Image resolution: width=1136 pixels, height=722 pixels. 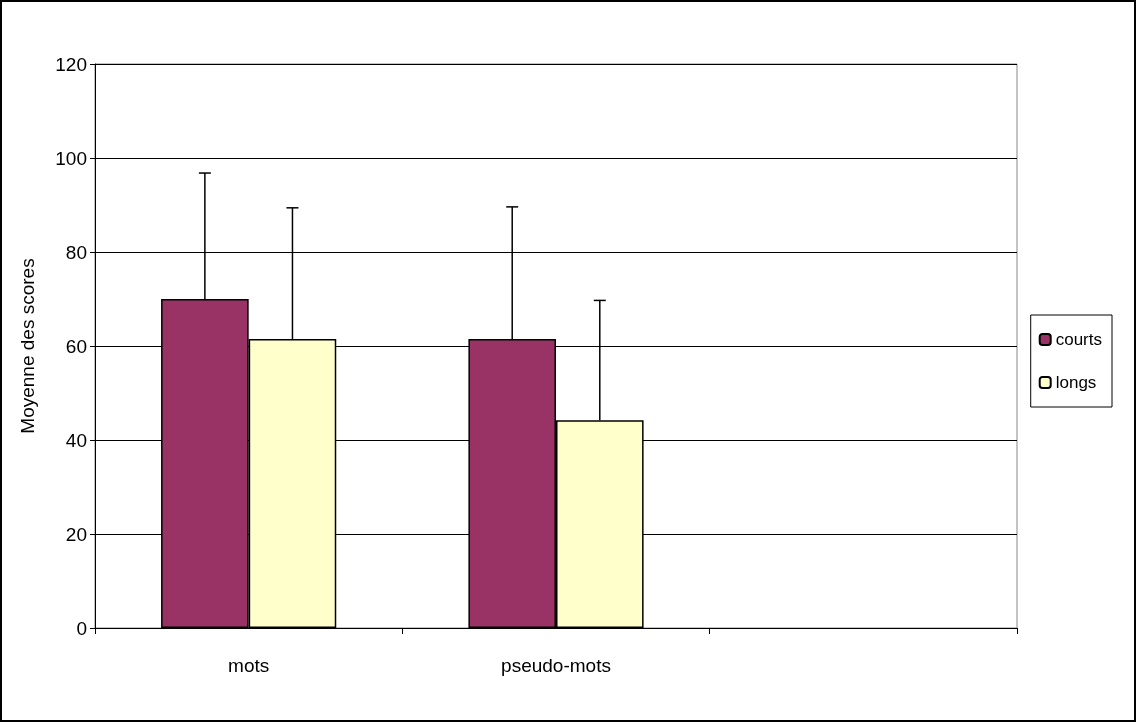 What do you see at coordinates (81, 628) in the screenshot?
I see `y-tick-label: 0` at bounding box center [81, 628].